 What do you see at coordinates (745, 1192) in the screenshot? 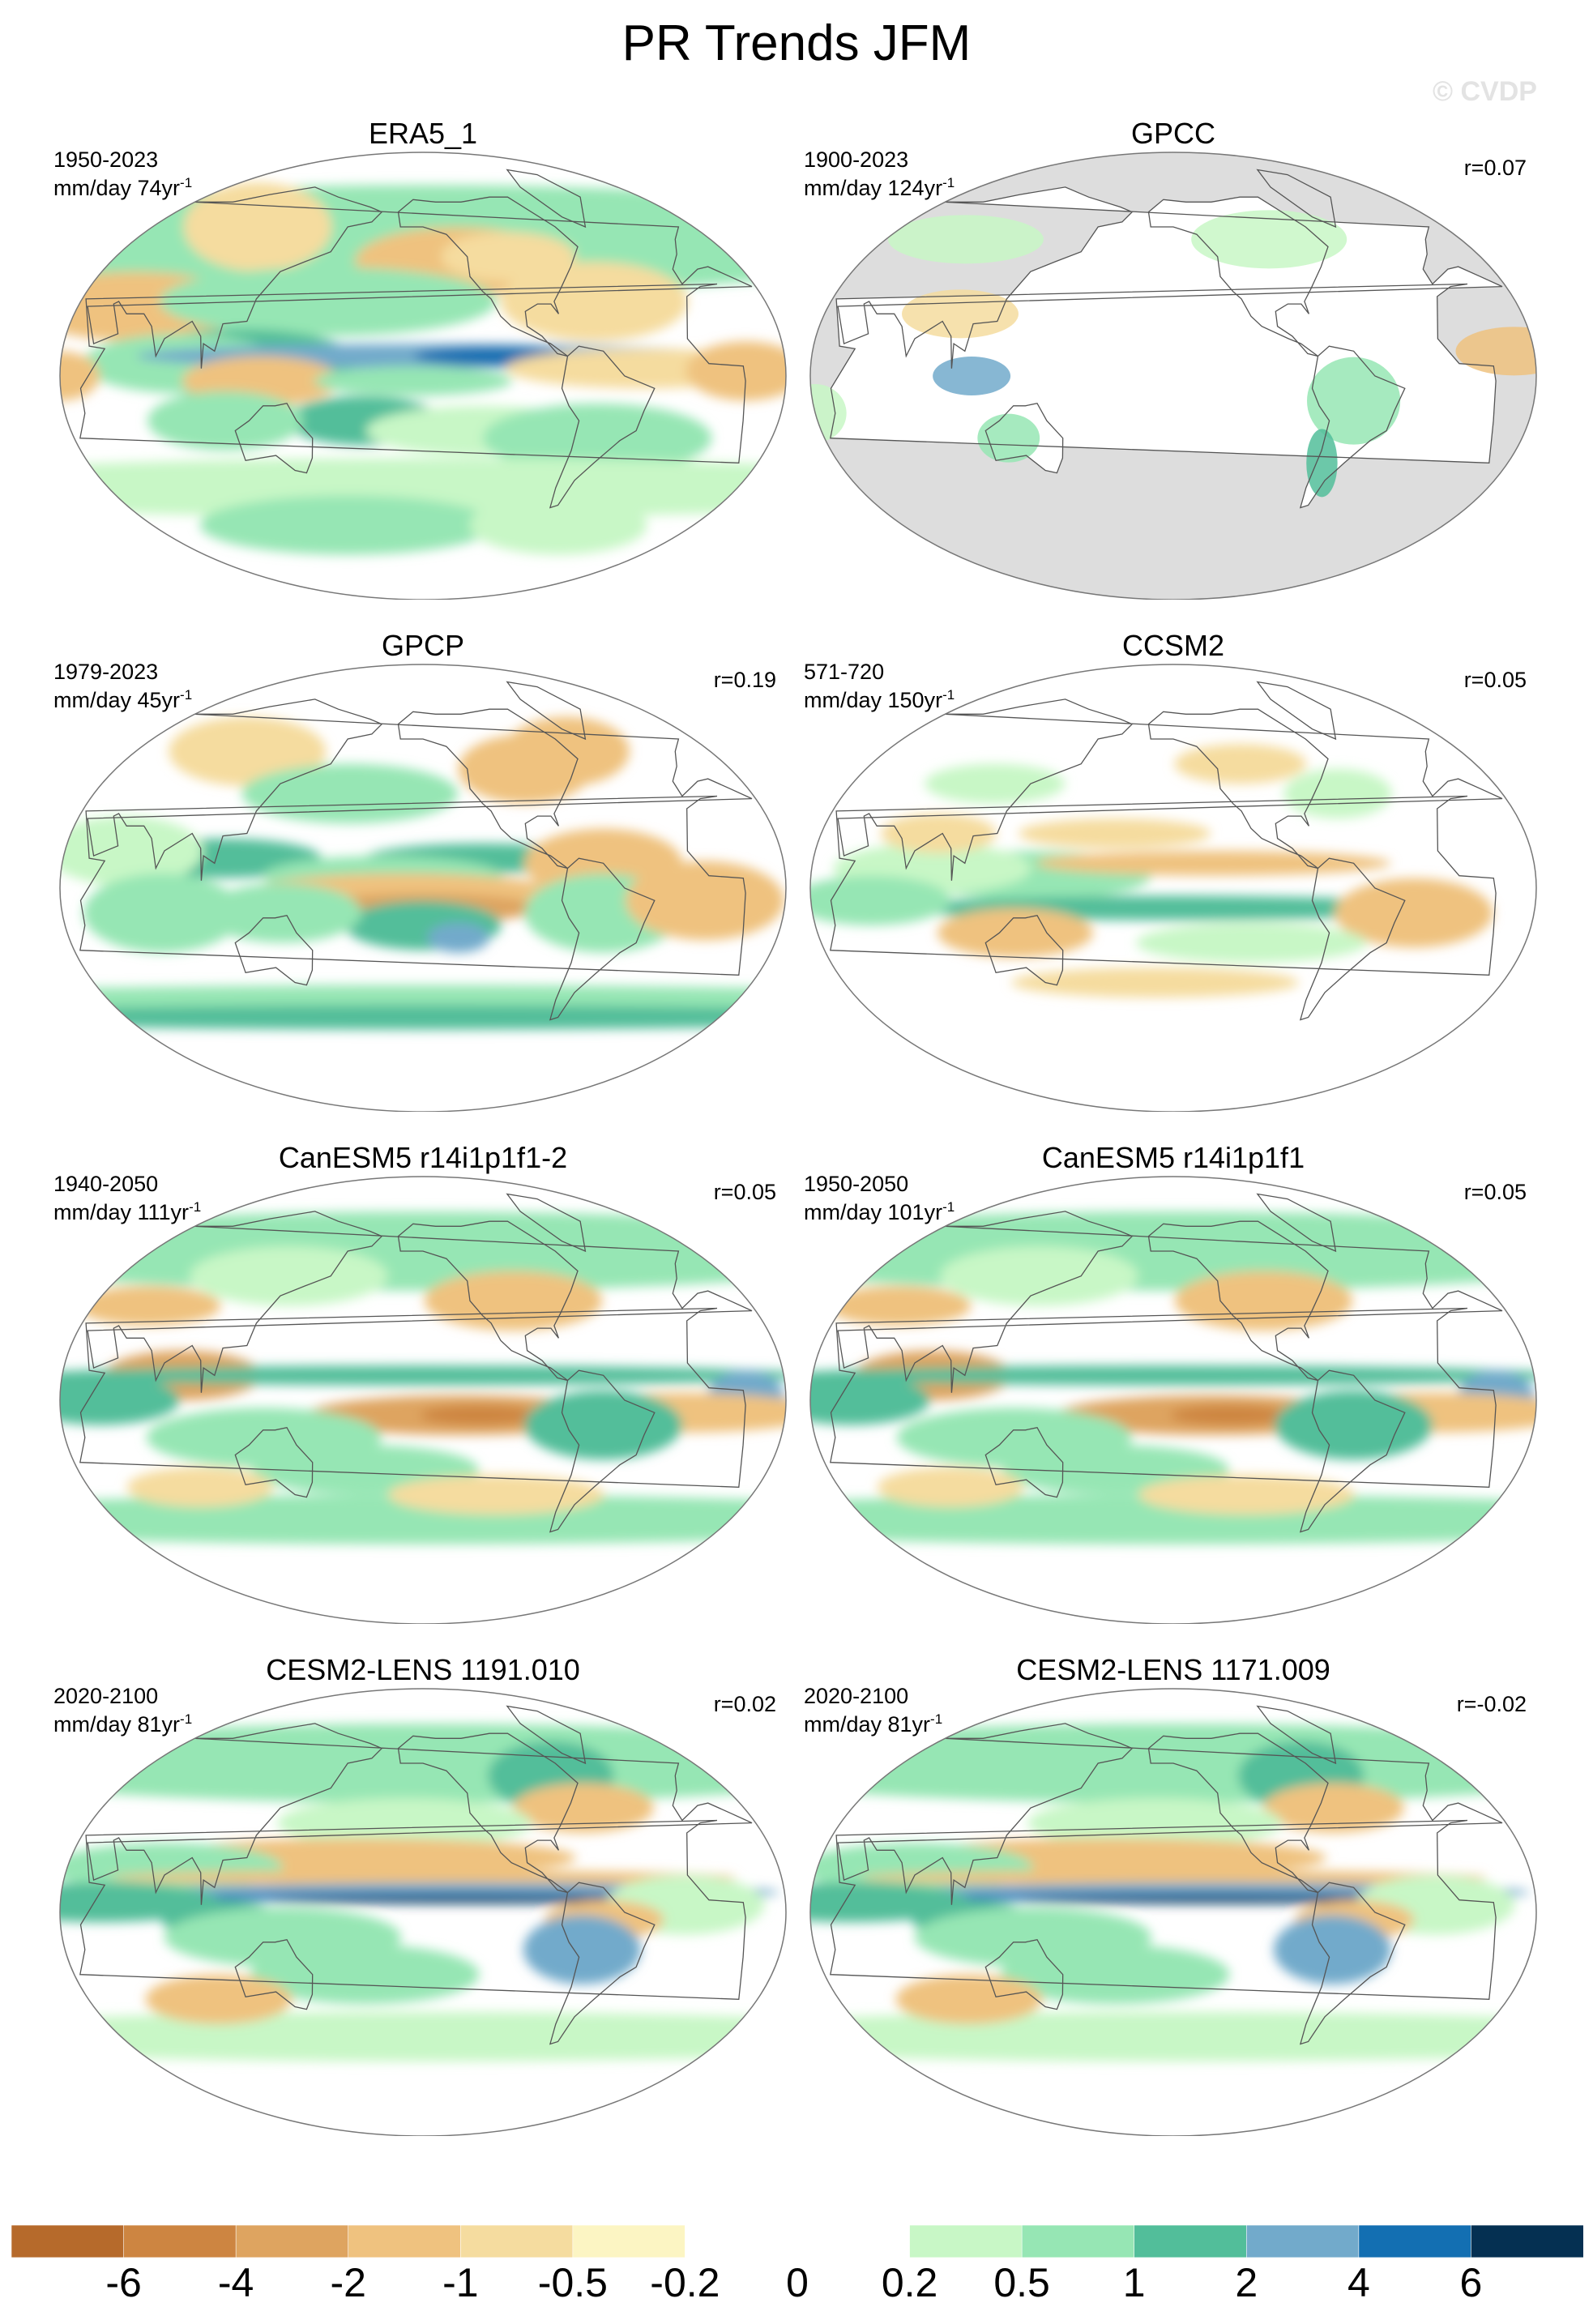
I see `panel-correlation: r=0.05` at bounding box center [745, 1192].